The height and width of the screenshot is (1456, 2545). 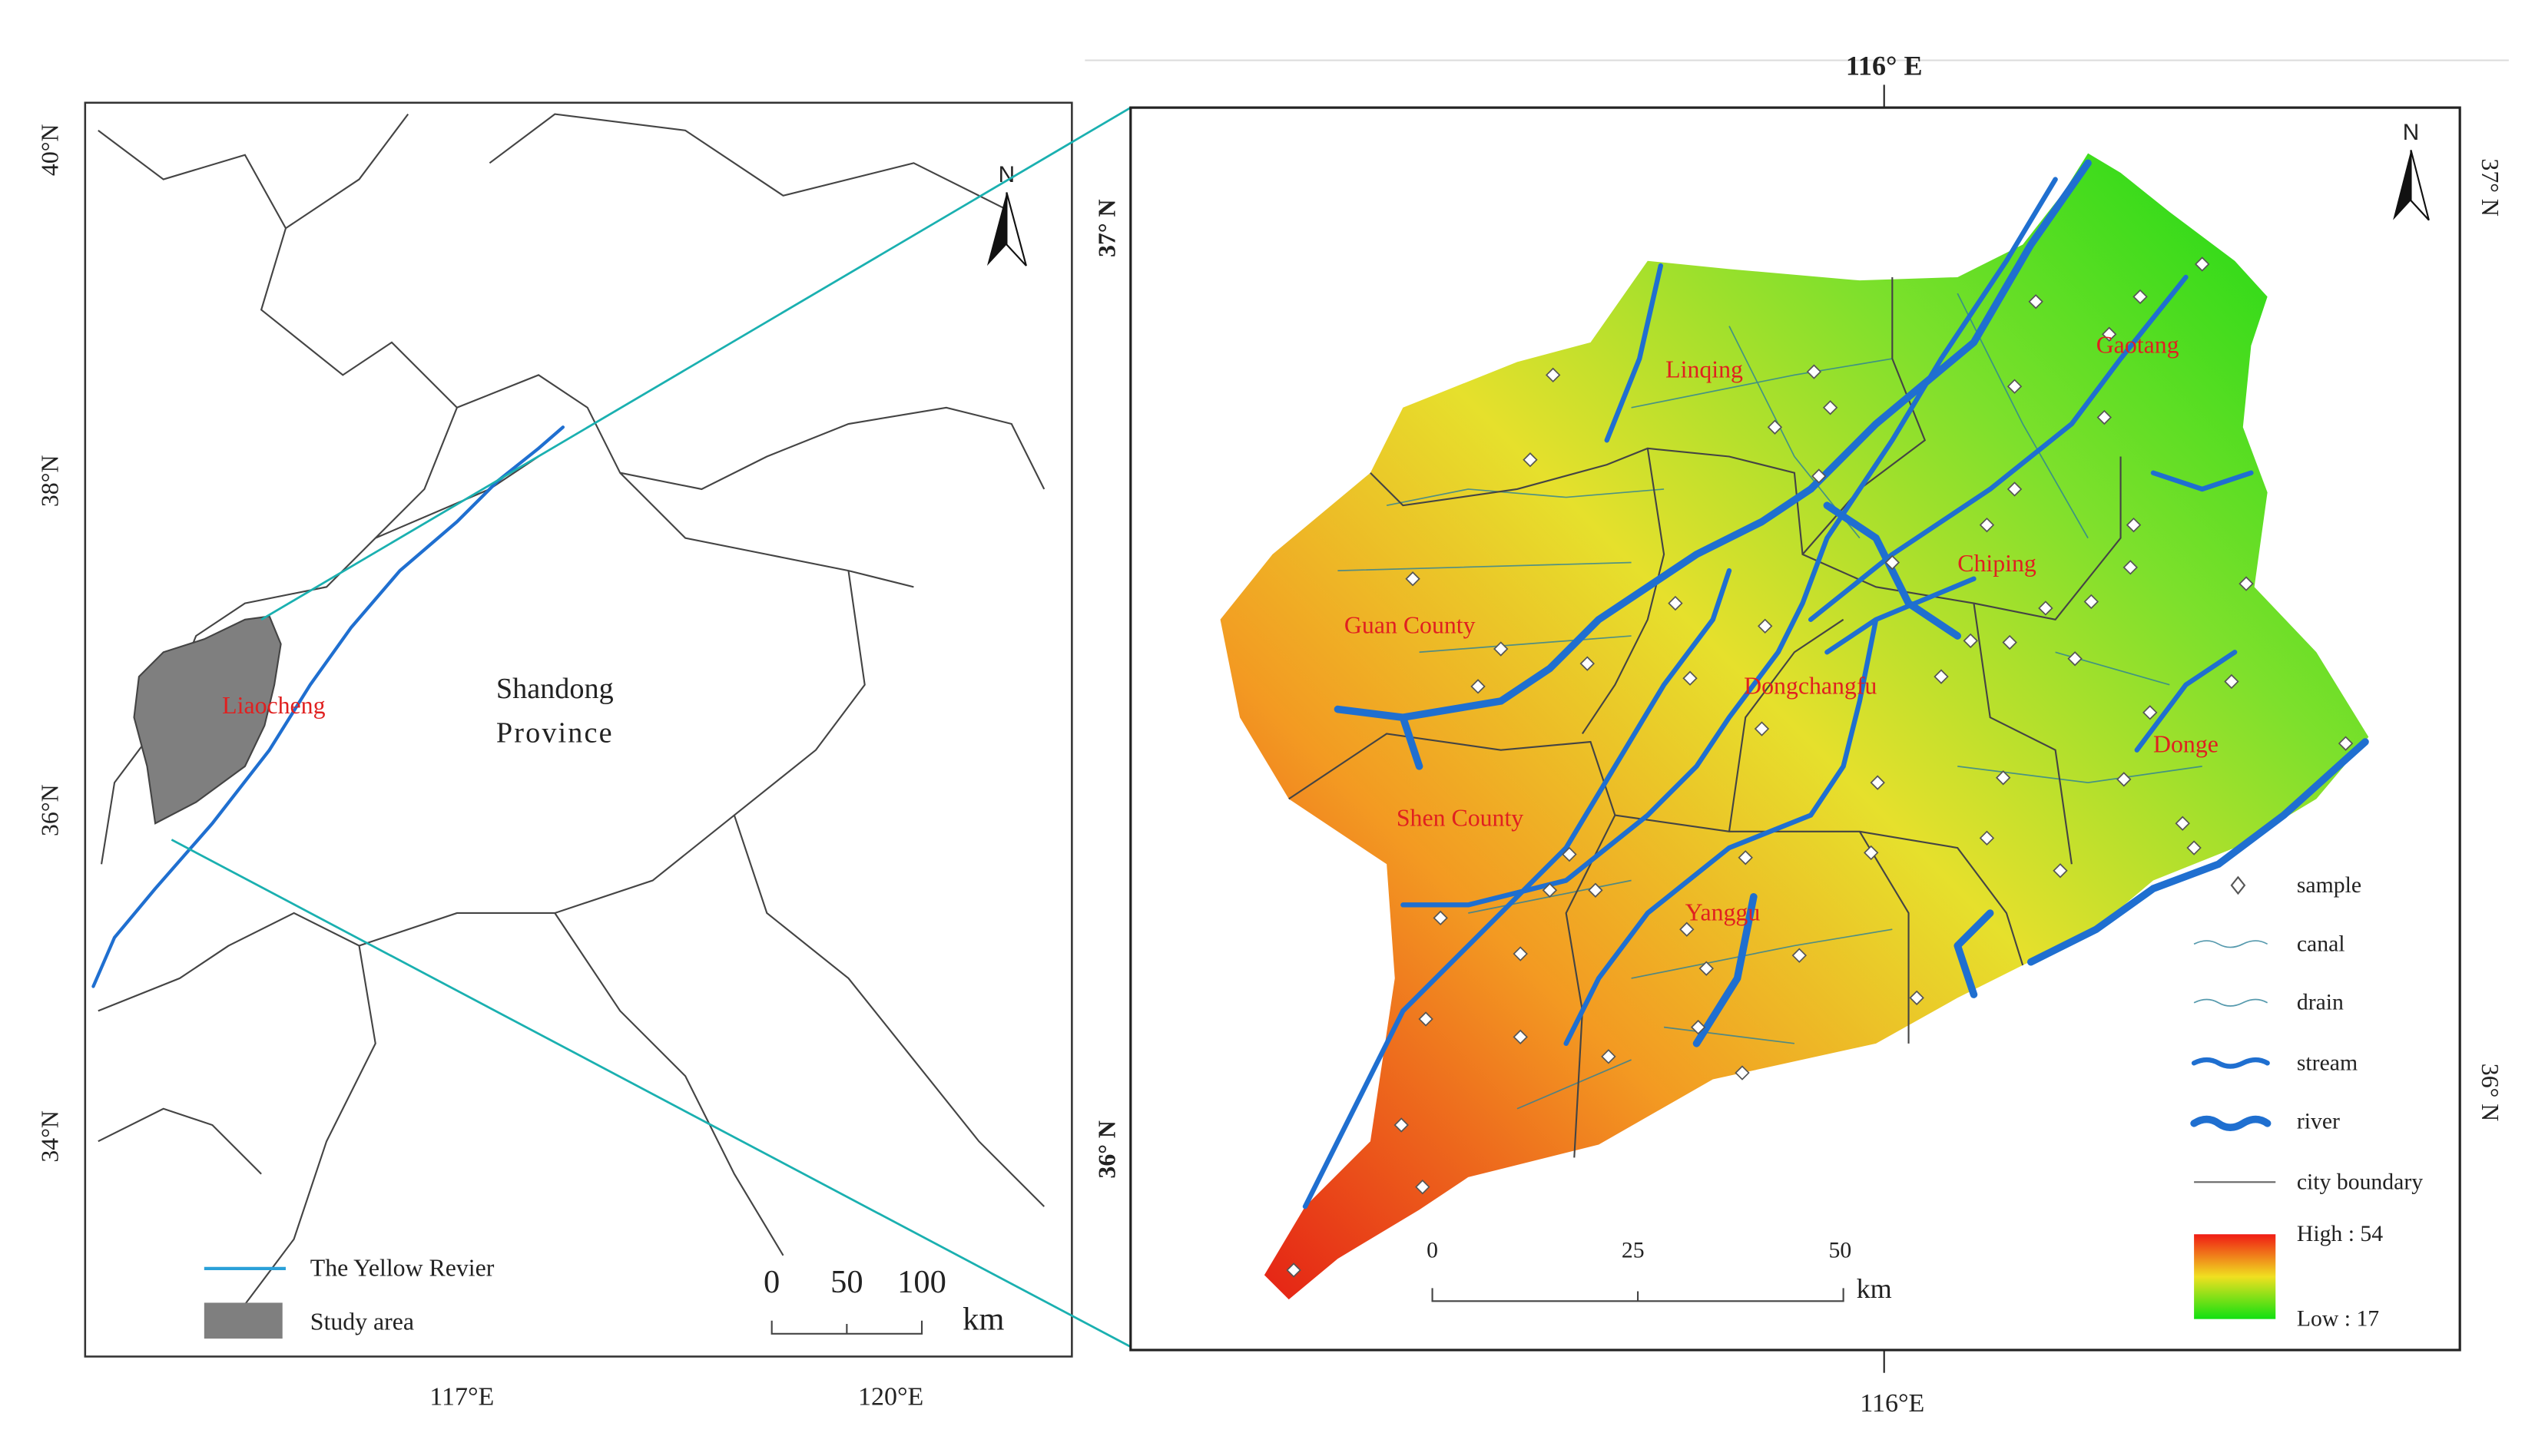 What do you see at coordinates (50, 481) in the screenshot?
I see `lat-label: 38°N` at bounding box center [50, 481].